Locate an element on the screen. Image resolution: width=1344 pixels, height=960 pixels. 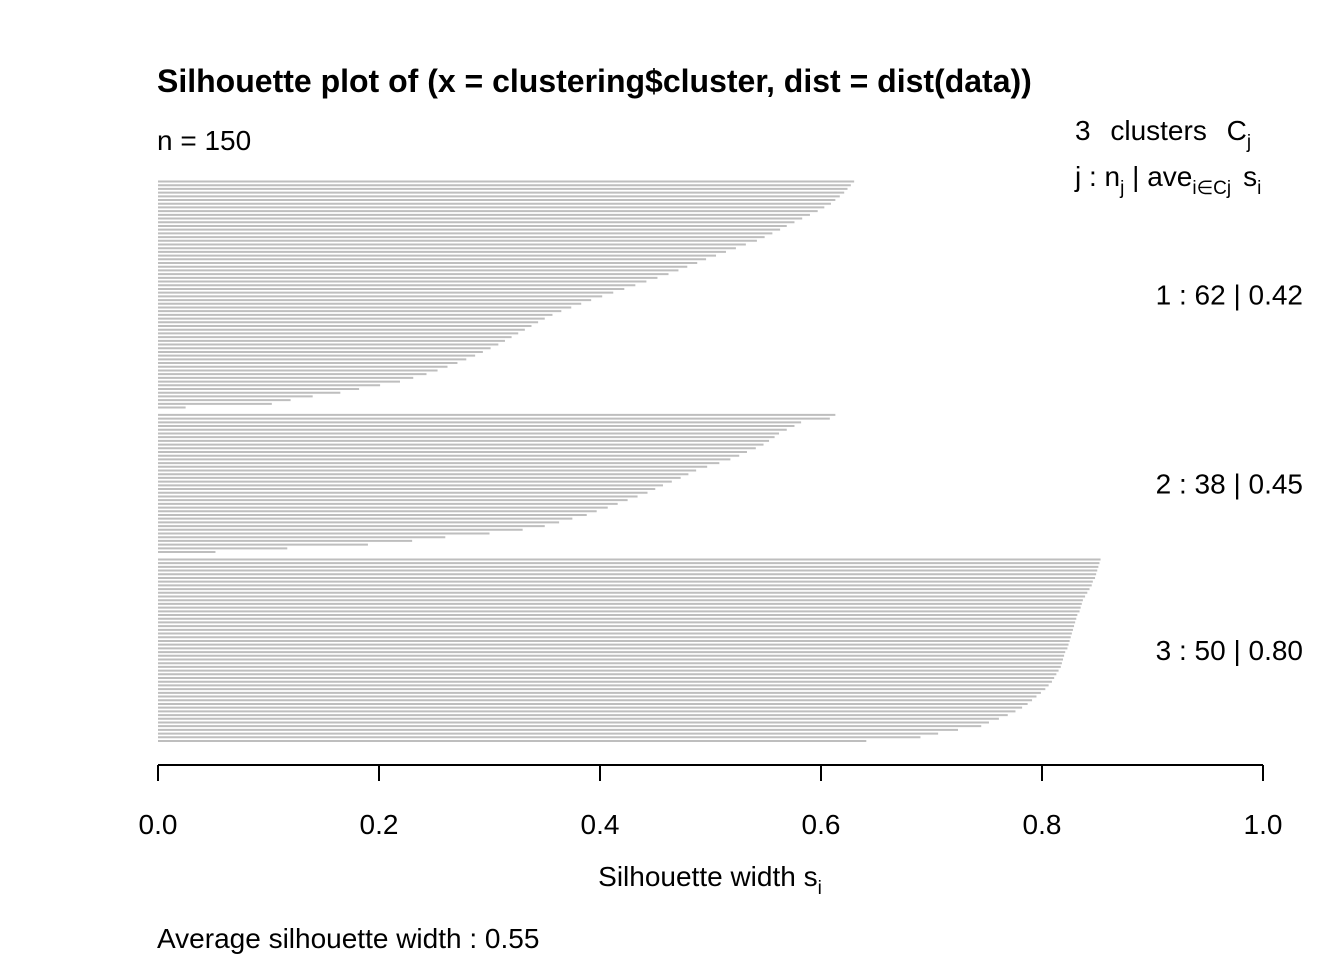
legend-clusters-count: 3 is located at coordinates (1083, 130).